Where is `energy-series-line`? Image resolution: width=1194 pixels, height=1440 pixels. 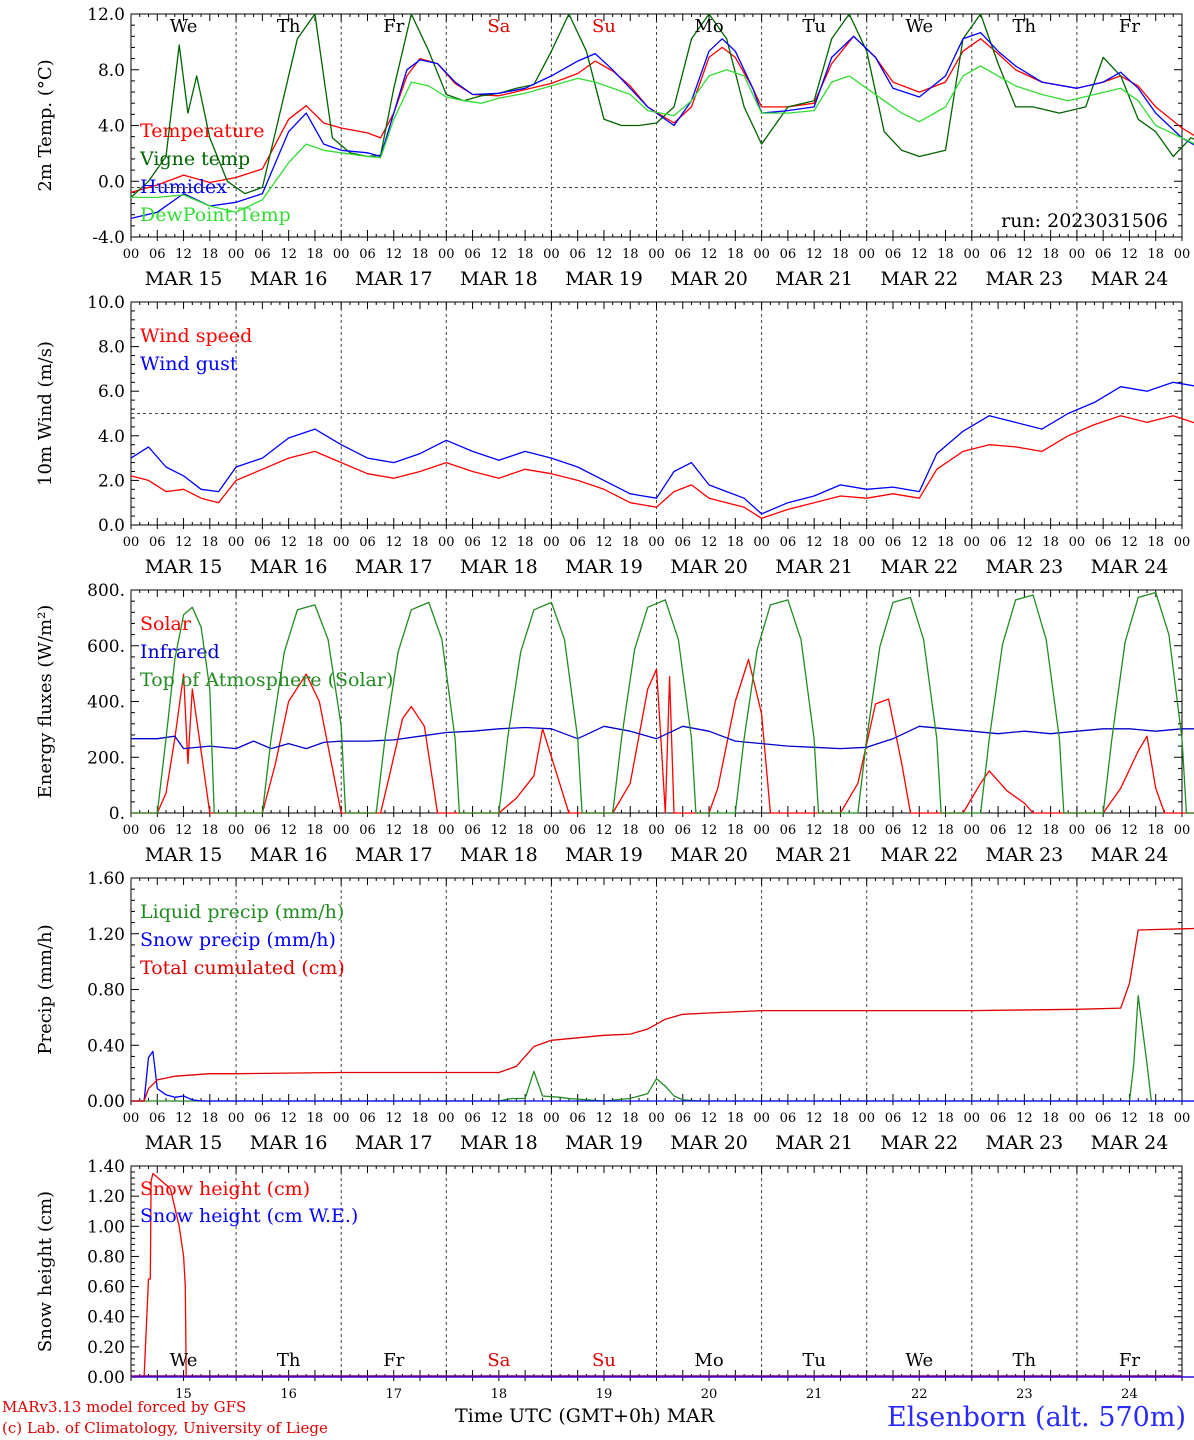 energy-series-line is located at coordinates (662, 702).